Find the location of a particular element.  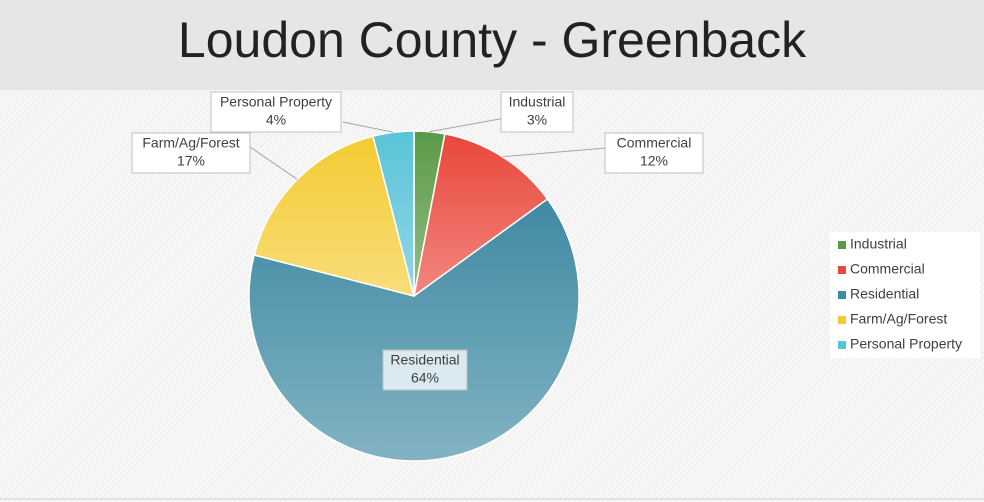

legend-label: Farm/Ag/Forest is located at coordinates (898, 319).